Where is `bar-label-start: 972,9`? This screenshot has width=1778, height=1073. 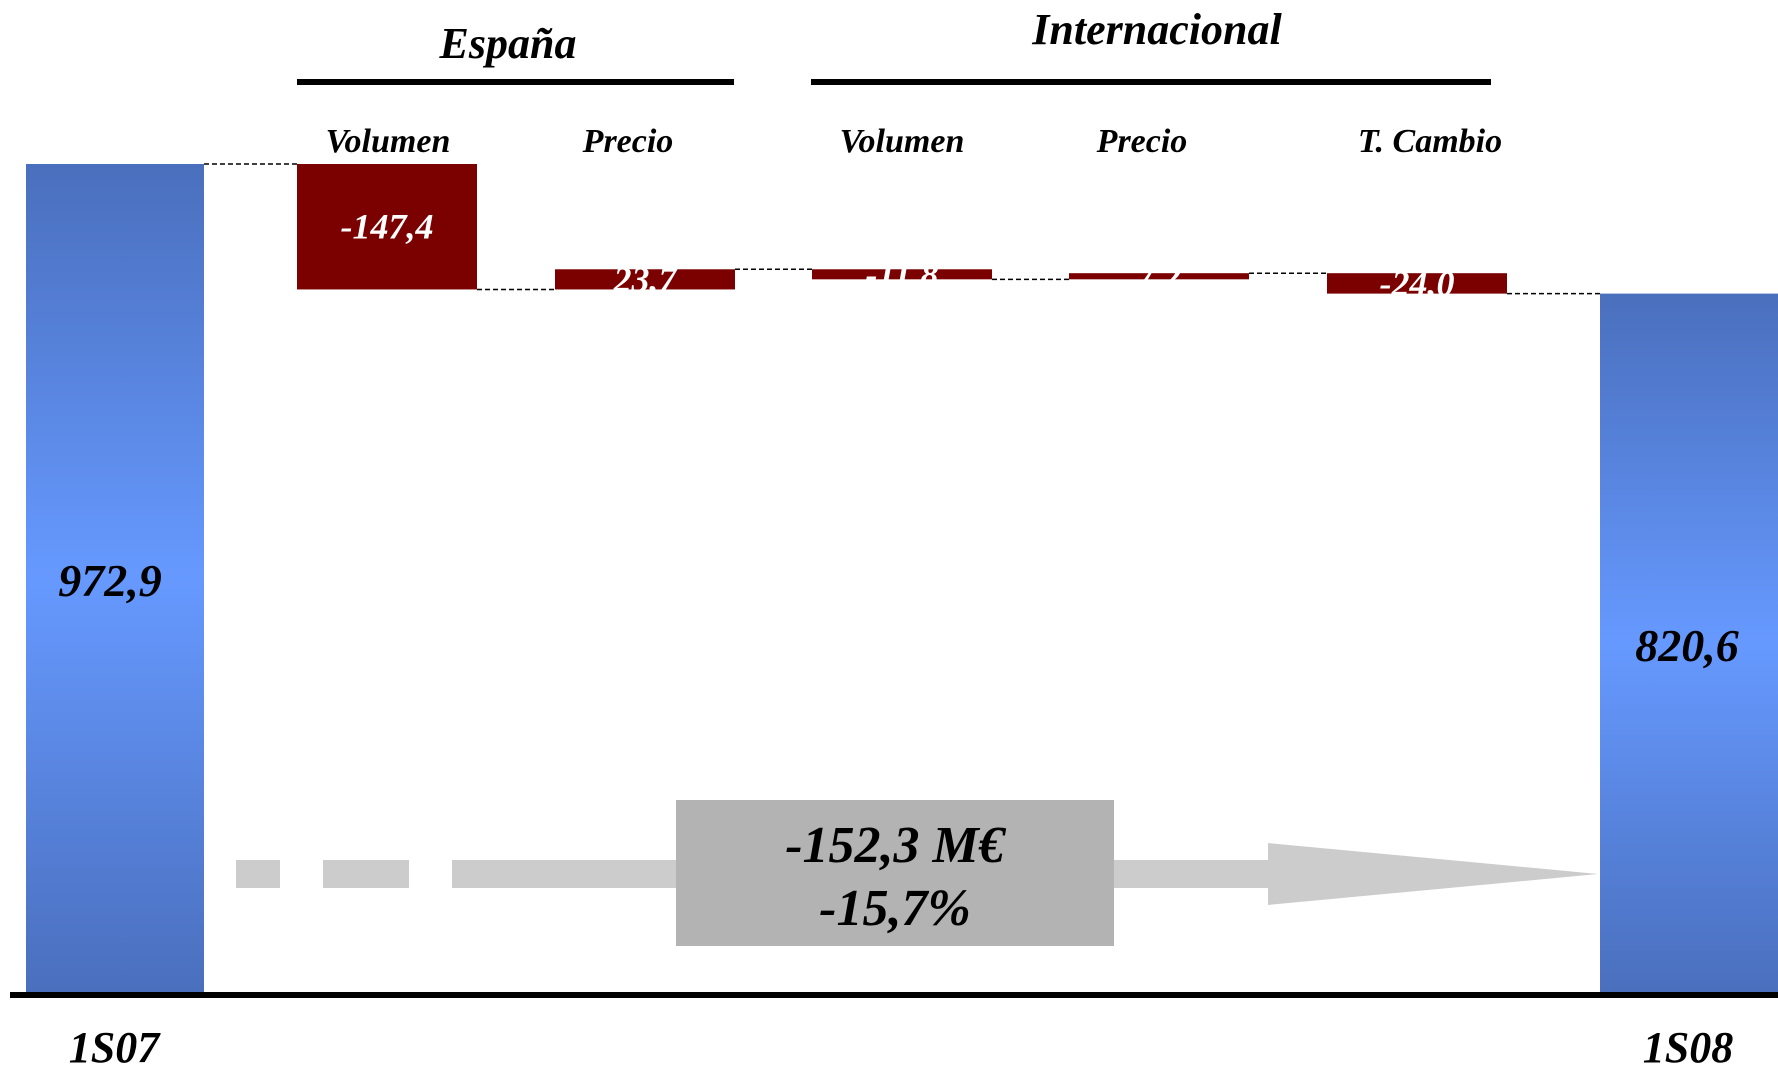 bar-label-start: 972,9 is located at coordinates (110, 580).